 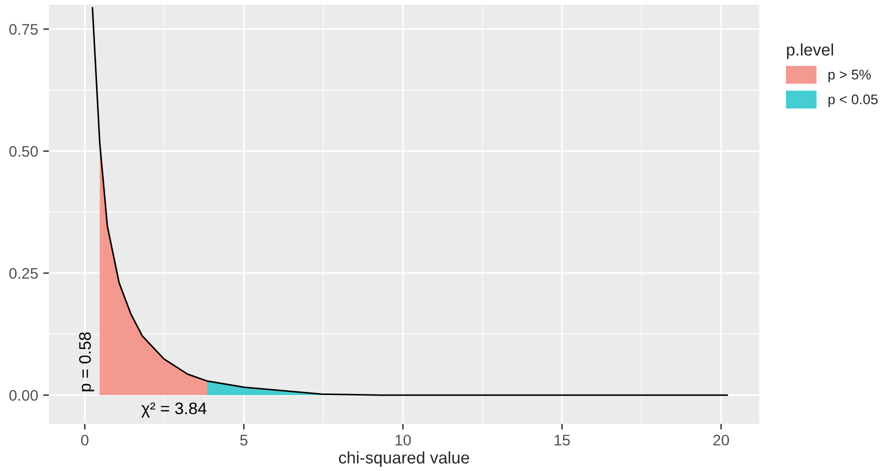 What do you see at coordinates (23, 395) in the screenshot?
I see `y-tick-label: 0.00` at bounding box center [23, 395].